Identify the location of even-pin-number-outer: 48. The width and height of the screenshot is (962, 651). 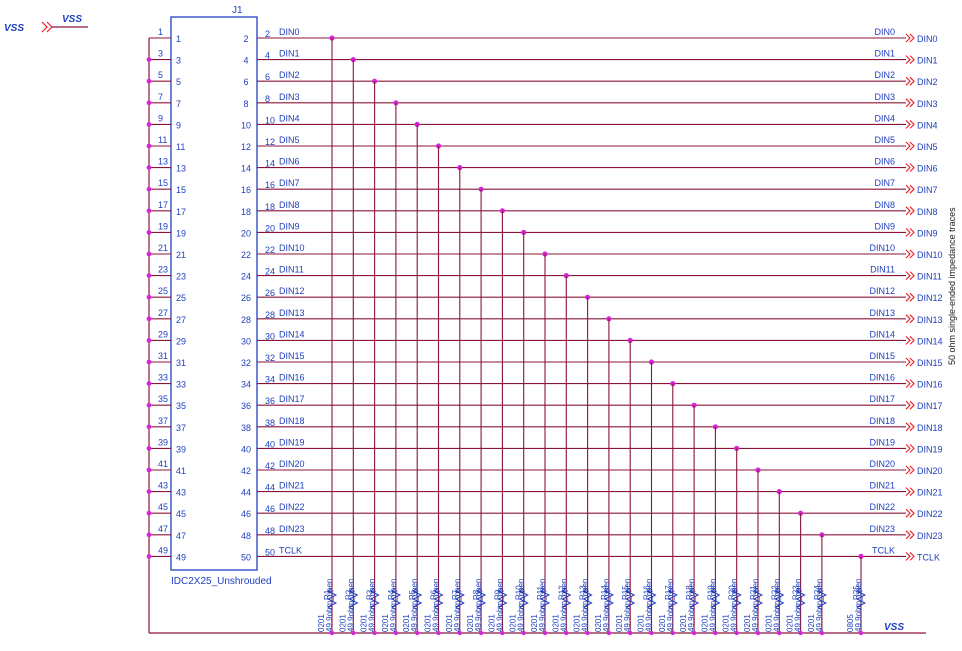
(270, 531).